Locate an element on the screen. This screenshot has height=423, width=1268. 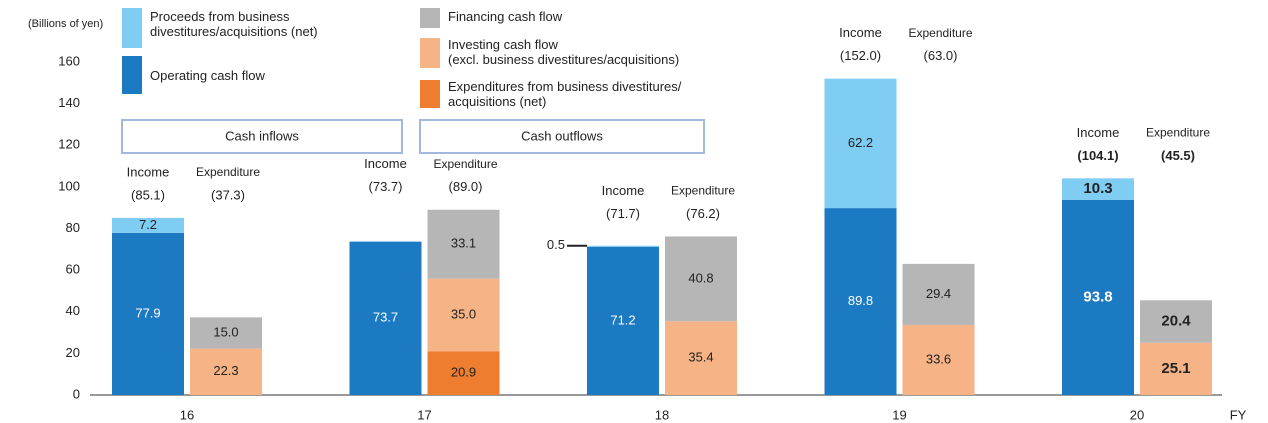
value-label: 29.4 is located at coordinates (938, 293).